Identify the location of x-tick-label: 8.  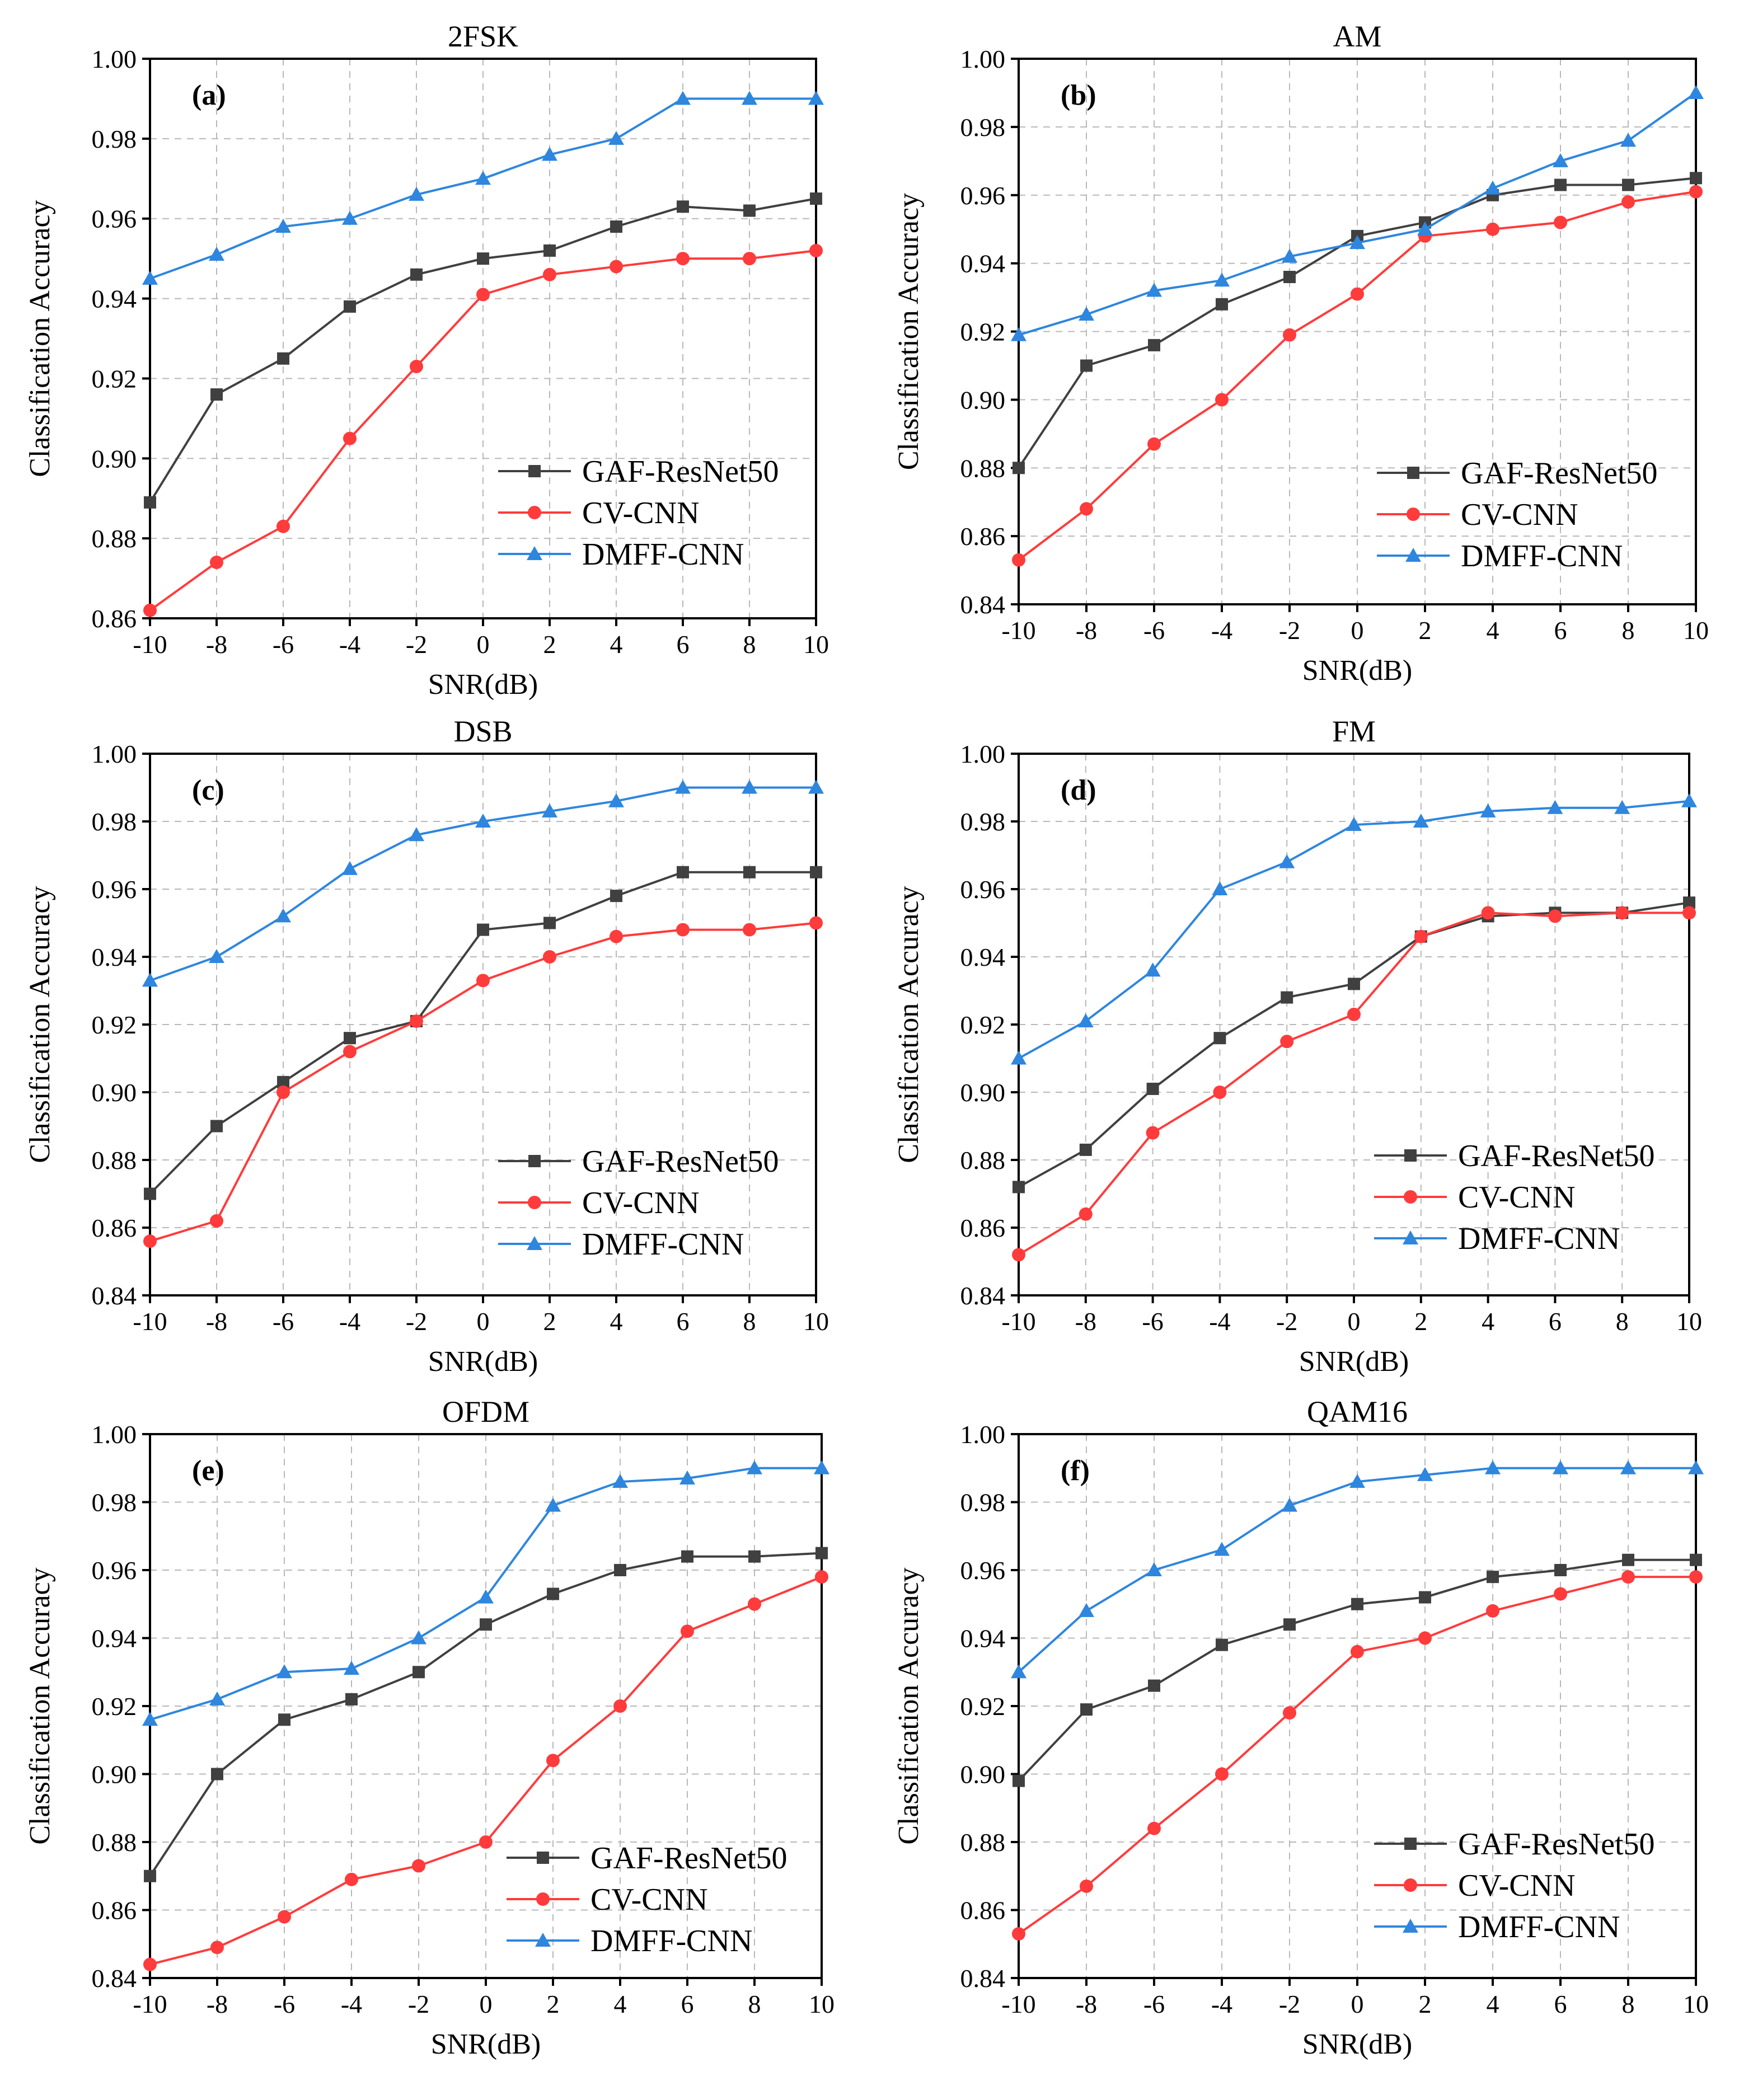
(1622, 1321).